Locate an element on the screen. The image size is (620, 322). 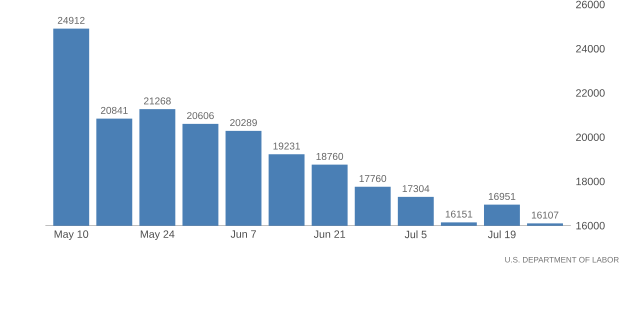
x-tick-label: May 24 is located at coordinates (157, 235).